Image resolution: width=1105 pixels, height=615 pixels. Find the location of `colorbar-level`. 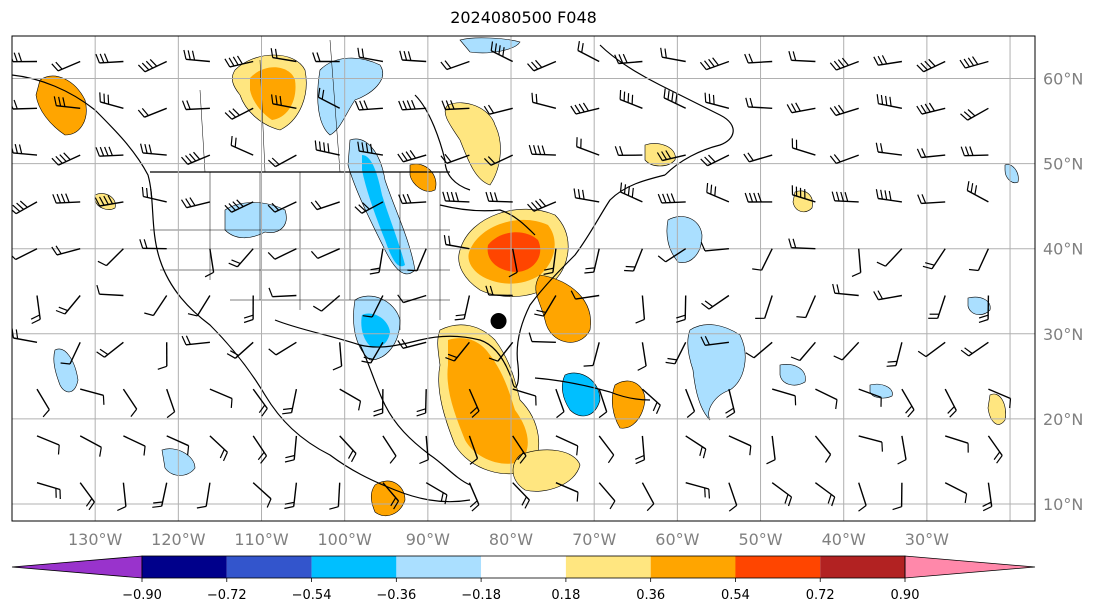

colorbar-level is located at coordinates (862, 567).